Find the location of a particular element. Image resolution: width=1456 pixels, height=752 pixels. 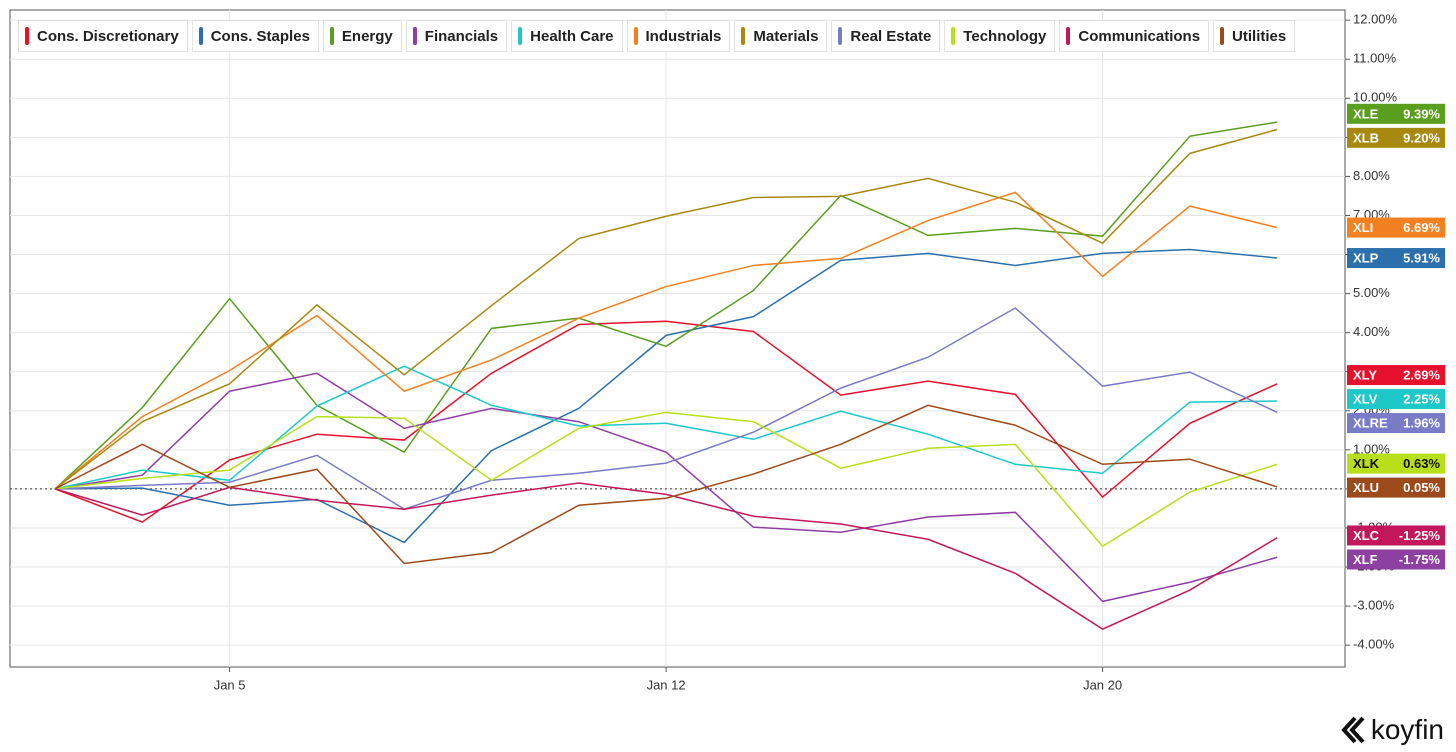

y-tick-label: 5.00% is located at coordinates (1371, 292).